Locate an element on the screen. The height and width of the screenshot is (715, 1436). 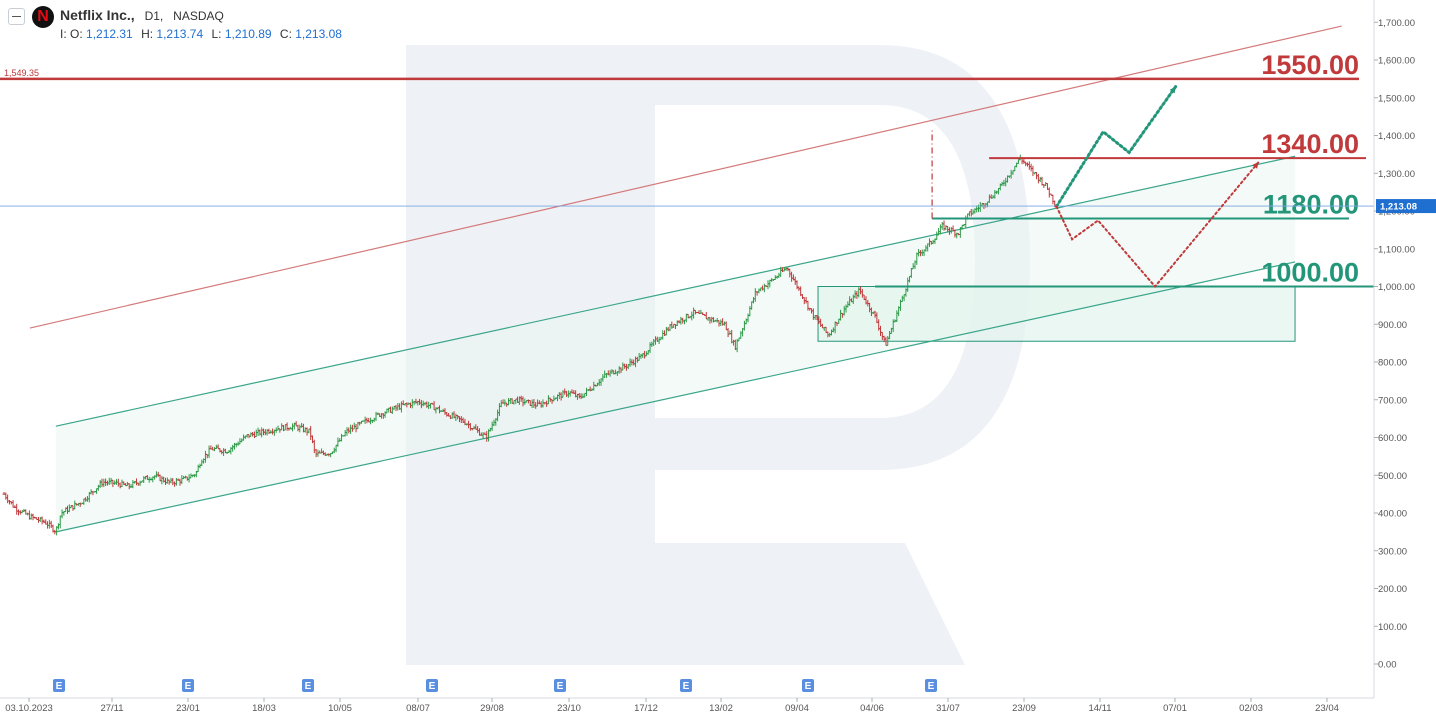
x-tick-label: 03.10.2023 is located at coordinates (29, 708).